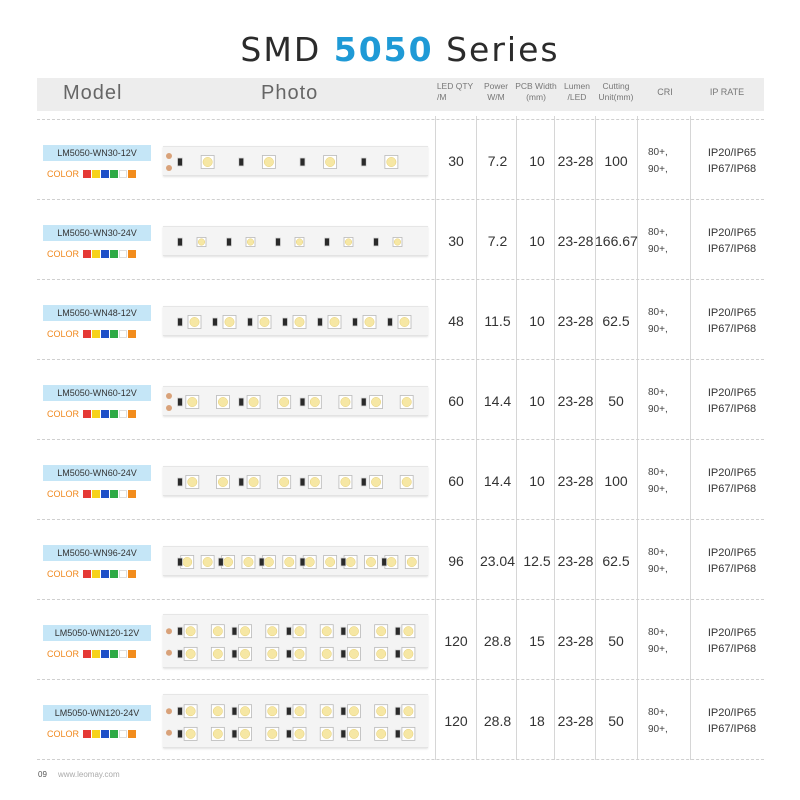 This screenshot has width=800, height=800. I want to click on led-strip-photo, so click(295, 321).